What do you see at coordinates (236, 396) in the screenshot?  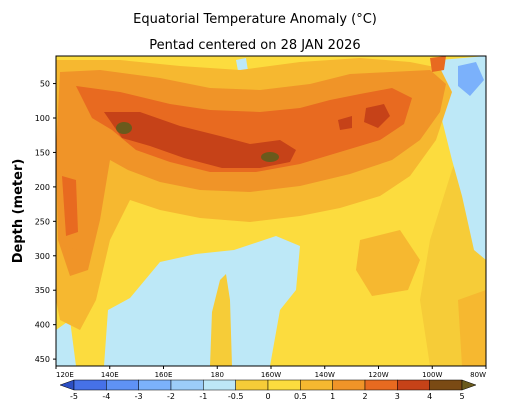 I see `colorbar-label: -0.5` at bounding box center [236, 396].